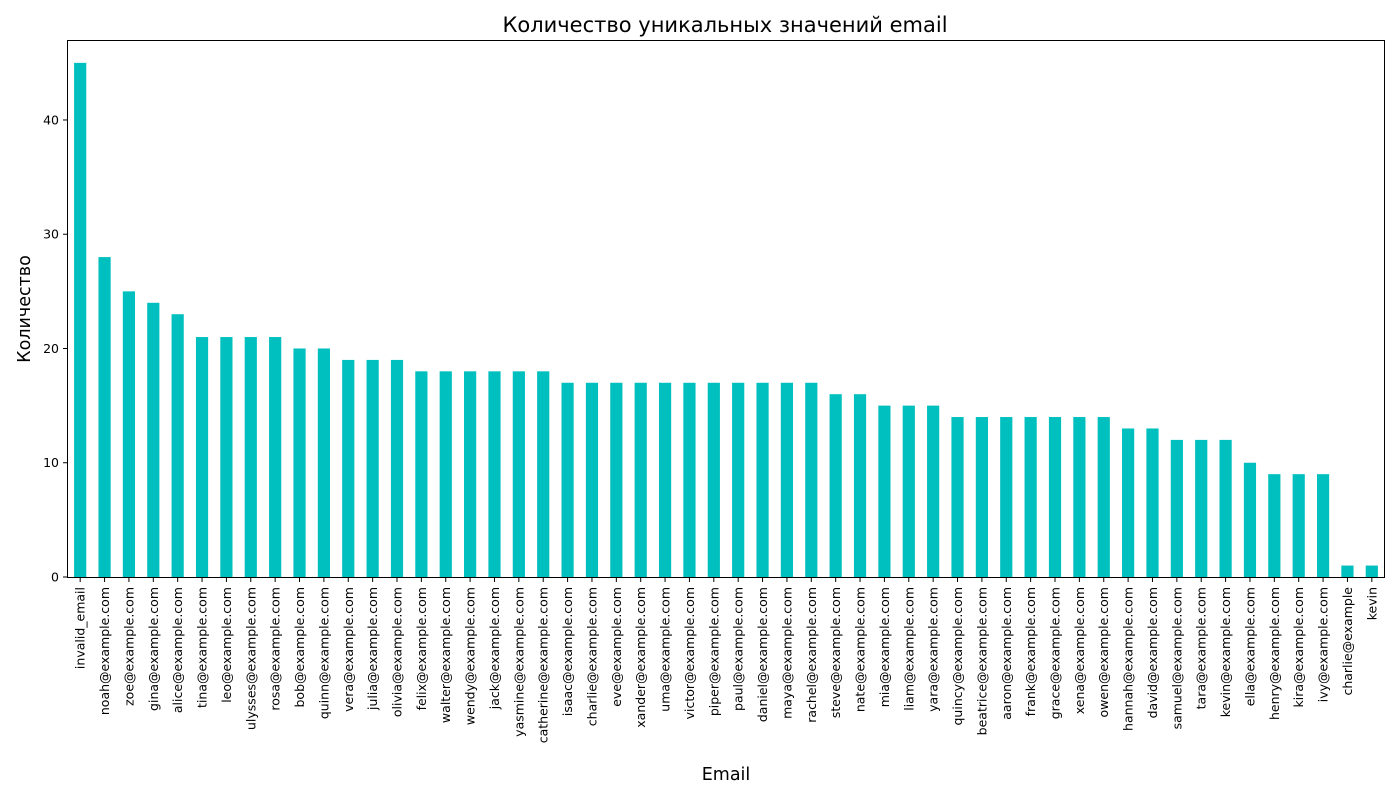 The image size is (1400, 800). What do you see at coordinates (51, 234) in the screenshot?
I see `y-tick-label: 30` at bounding box center [51, 234].